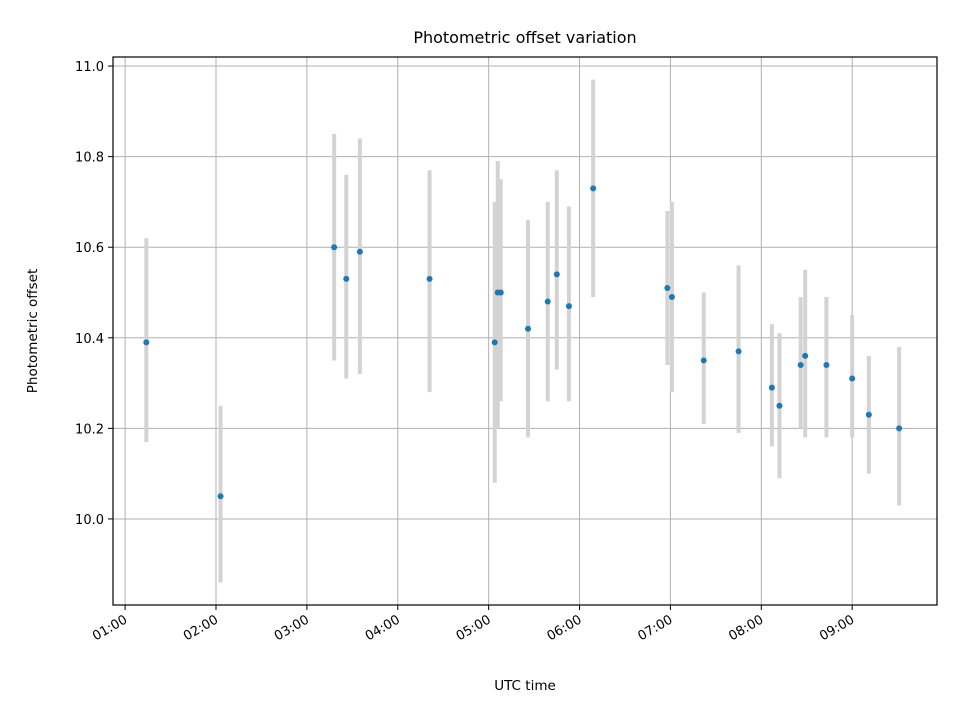  Describe the element at coordinates (89, 429) in the screenshot. I see `y-tick-label: 10.2` at that location.